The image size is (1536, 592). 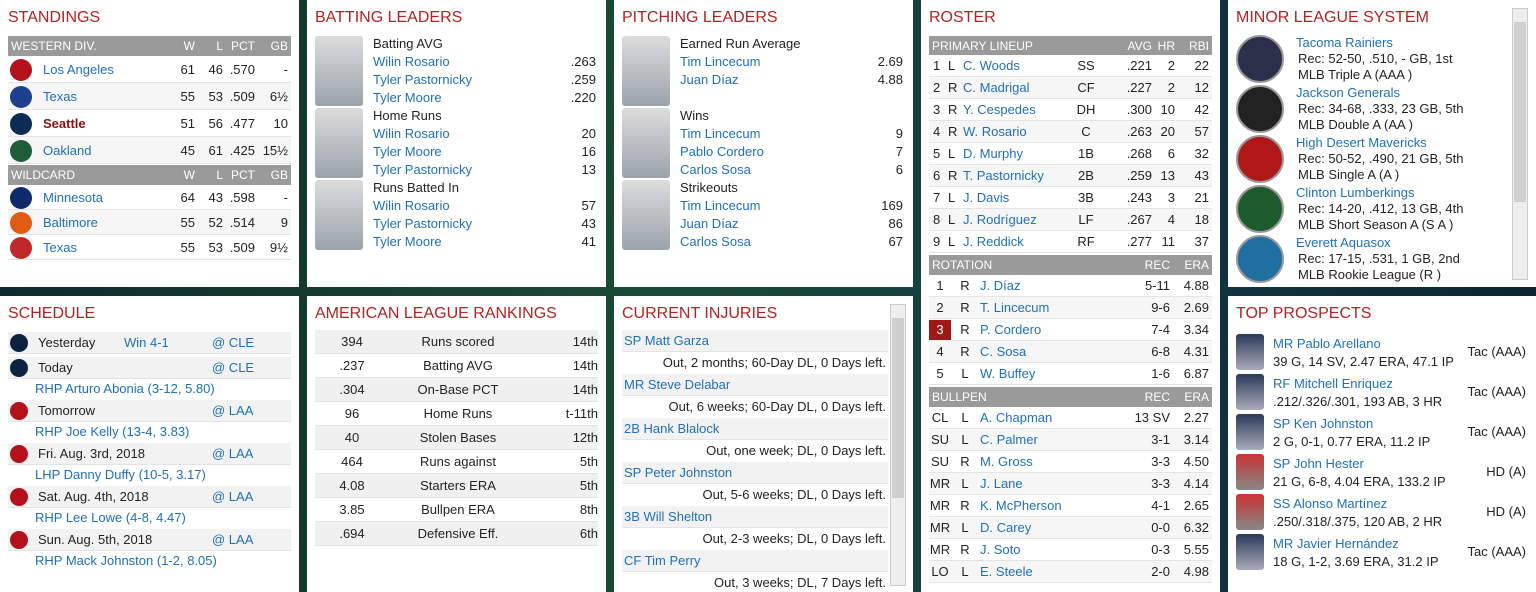 What do you see at coordinates (1015, 307) in the screenshot?
I see `player-name: T. Lincecum` at bounding box center [1015, 307].